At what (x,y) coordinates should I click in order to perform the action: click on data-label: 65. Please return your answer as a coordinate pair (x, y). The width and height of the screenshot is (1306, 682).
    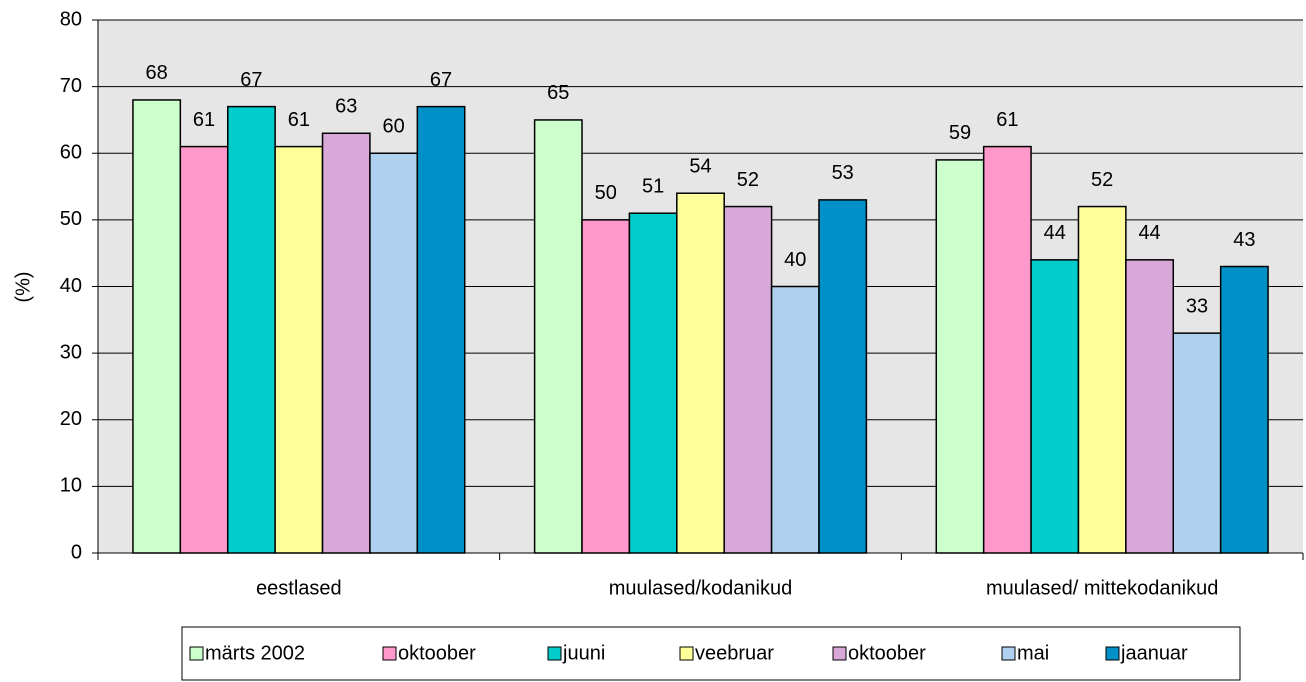
    Looking at the image, I should click on (558, 93).